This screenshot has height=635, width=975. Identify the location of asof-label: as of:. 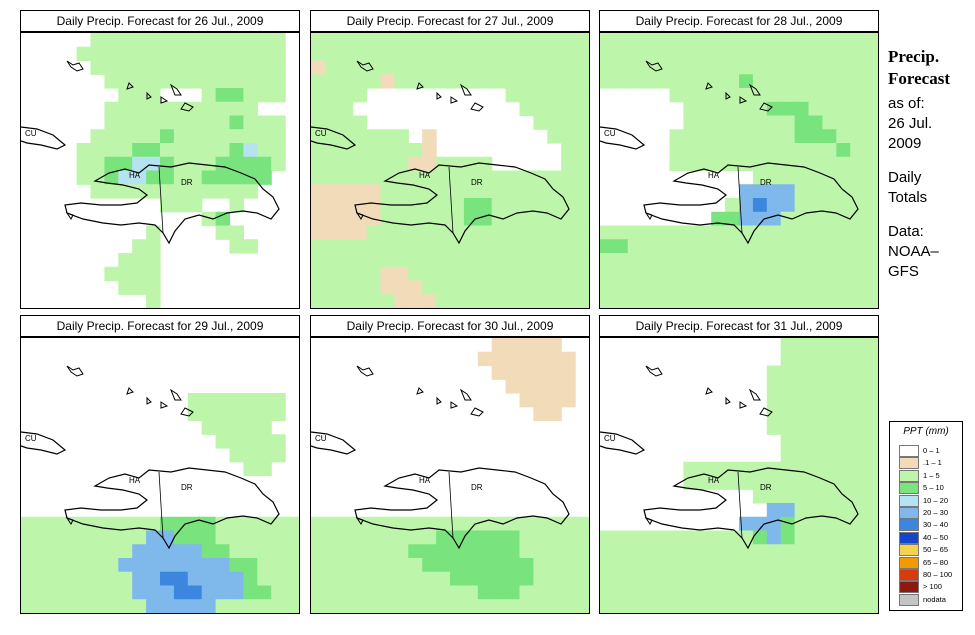
(906, 103).